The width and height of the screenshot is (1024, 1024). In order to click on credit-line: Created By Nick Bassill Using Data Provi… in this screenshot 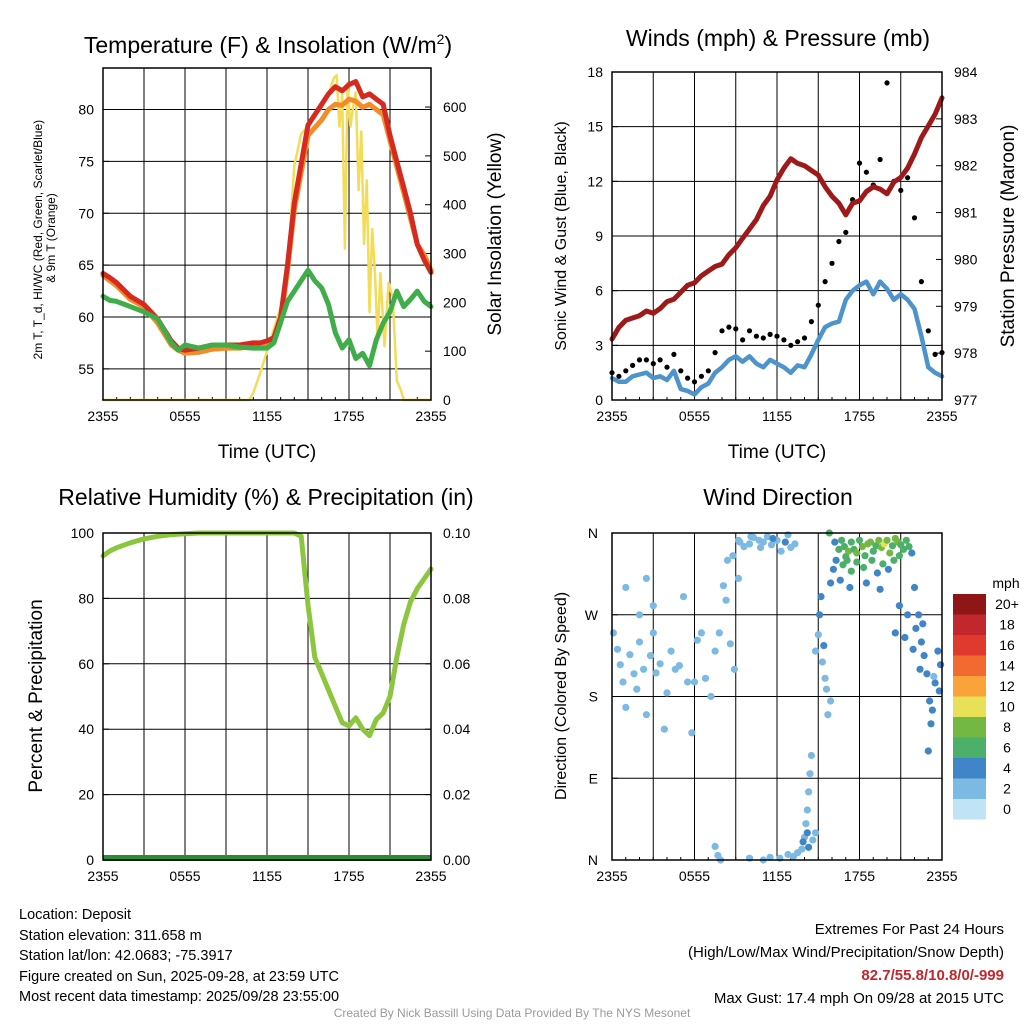, I will do `click(512, 1013)`.